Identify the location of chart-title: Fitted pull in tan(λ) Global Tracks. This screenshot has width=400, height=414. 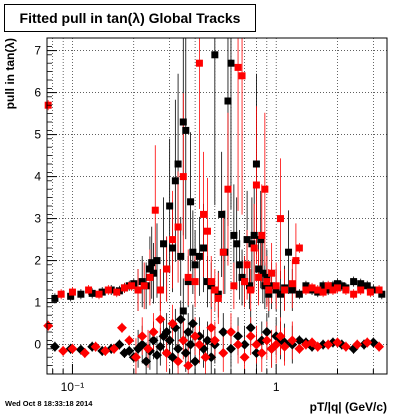
(130, 18).